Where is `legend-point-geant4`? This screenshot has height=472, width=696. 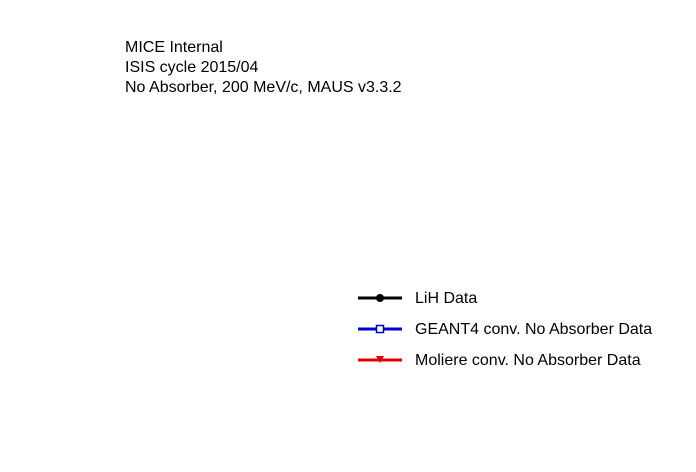 legend-point-geant4 is located at coordinates (380, 329).